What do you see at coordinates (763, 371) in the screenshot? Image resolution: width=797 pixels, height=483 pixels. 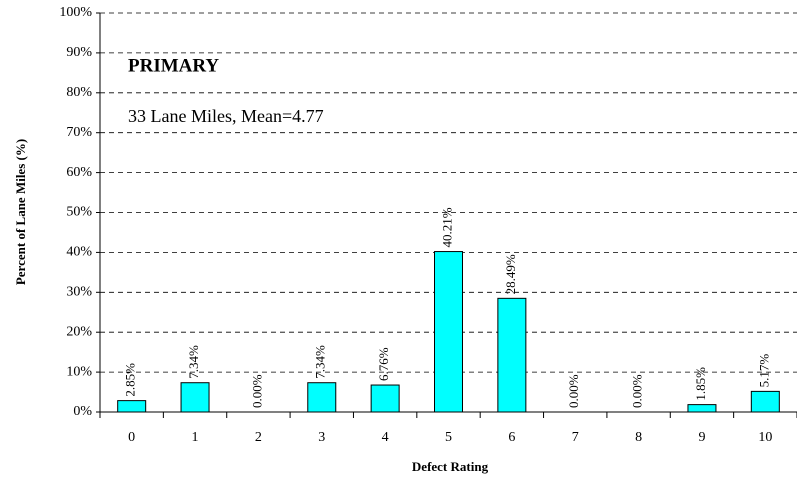 I see `value-label: 5.17%` at bounding box center [763, 371].